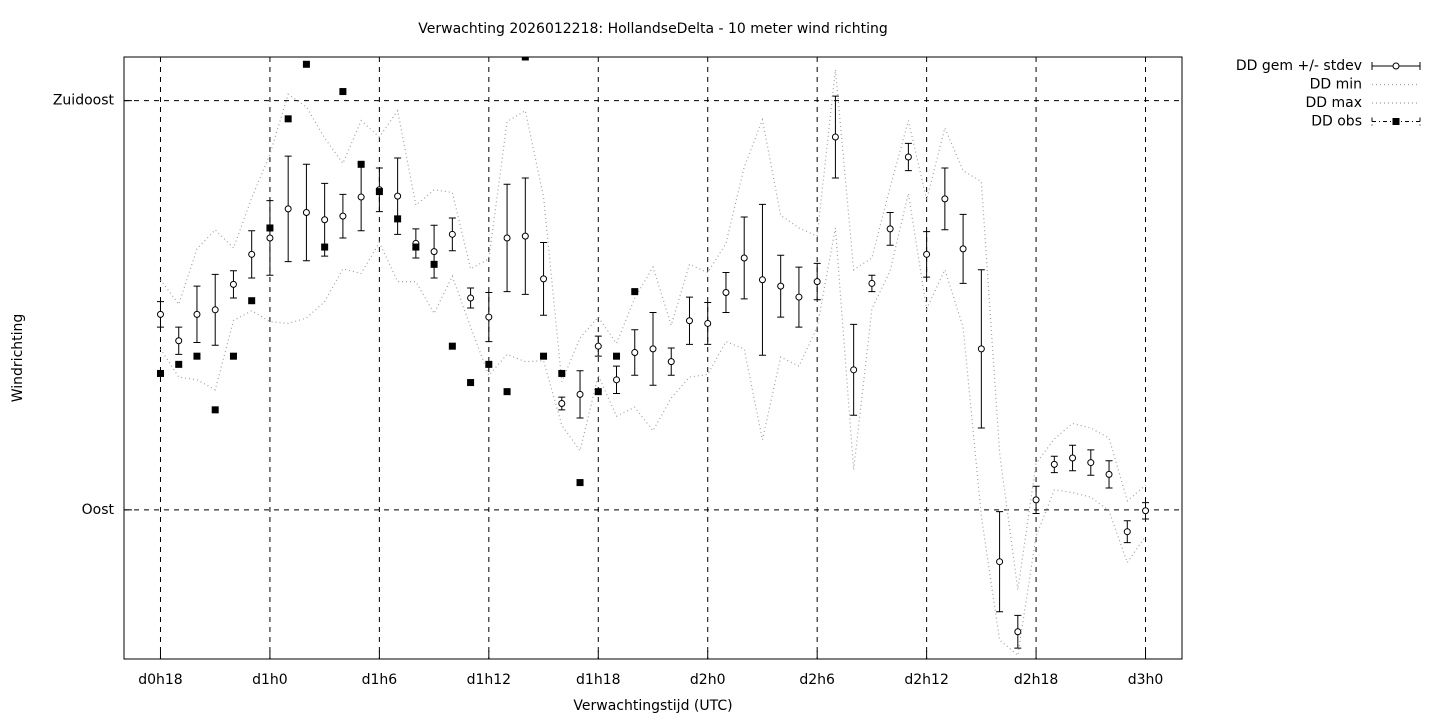  Describe the element at coordinates (270, 680) in the screenshot. I see `x-tick-label: d1h0` at that location.